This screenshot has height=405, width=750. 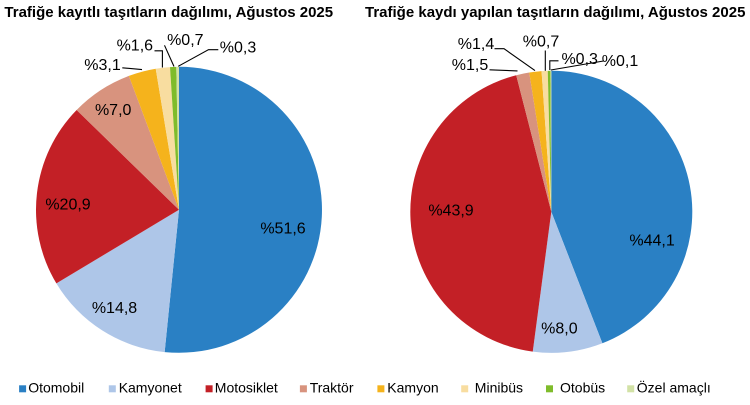 What do you see at coordinates (674, 387) in the screenshot?
I see `svg-text: Özel amaçlı` at bounding box center [674, 387].